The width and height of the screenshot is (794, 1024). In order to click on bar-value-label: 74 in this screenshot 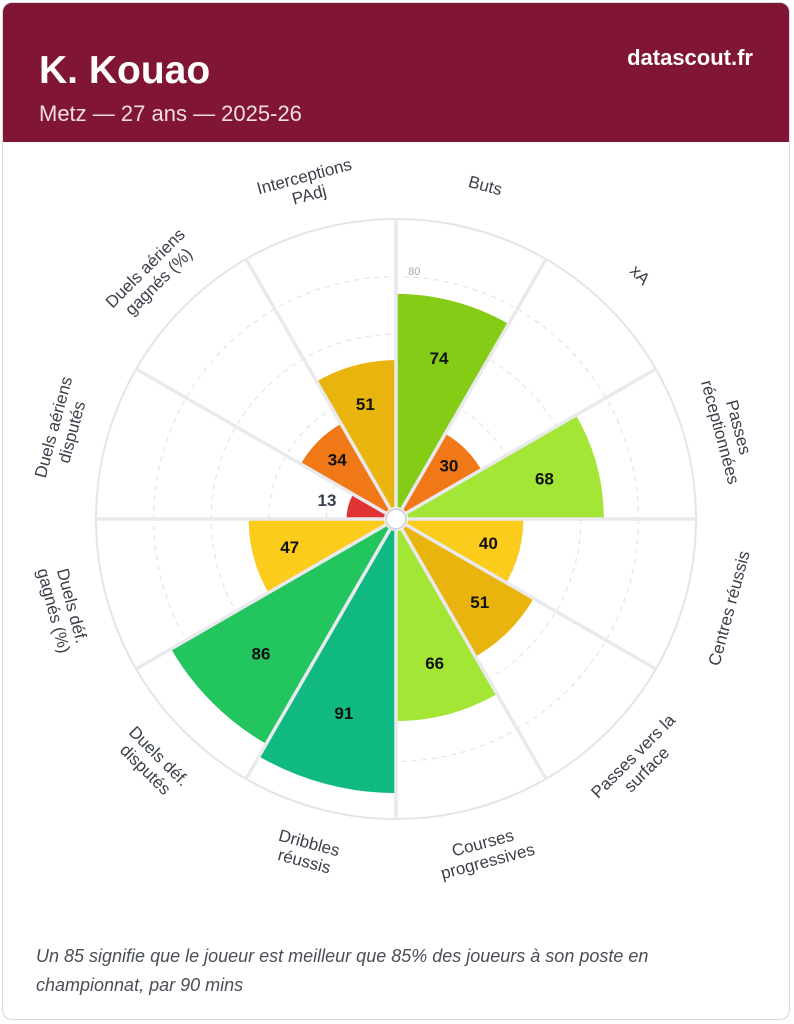, I will do `click(439, 358)`.